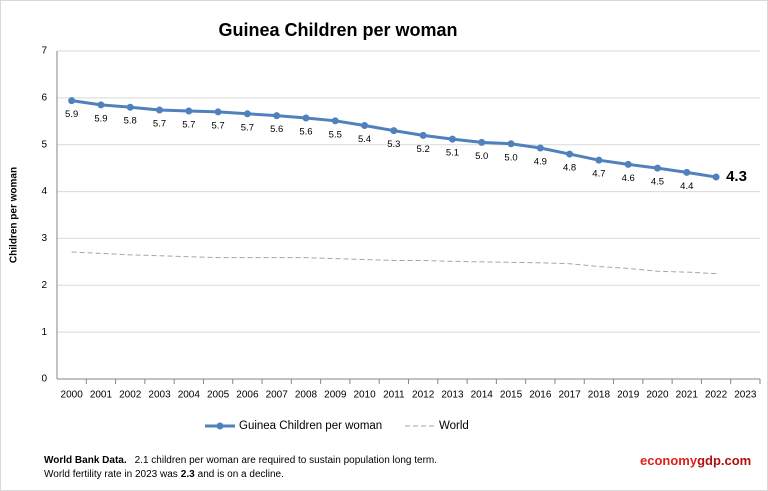  I want to click on data-label: 5.8, so click(130, 121).